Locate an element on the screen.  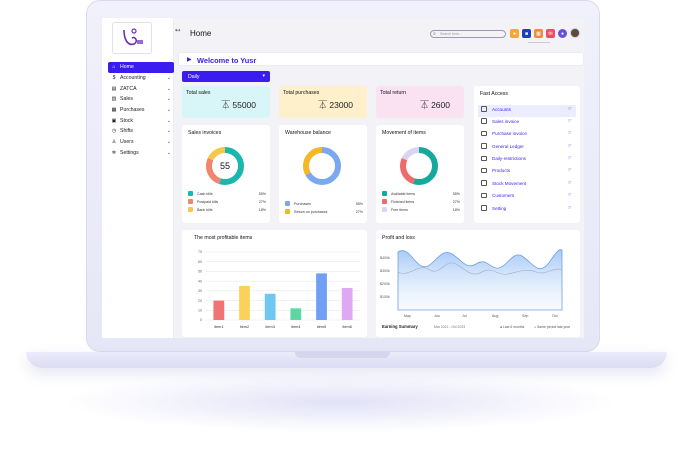
sidebar-item-purchases: ▦ Purchases ⌄ is located at coordinates (141, 110).